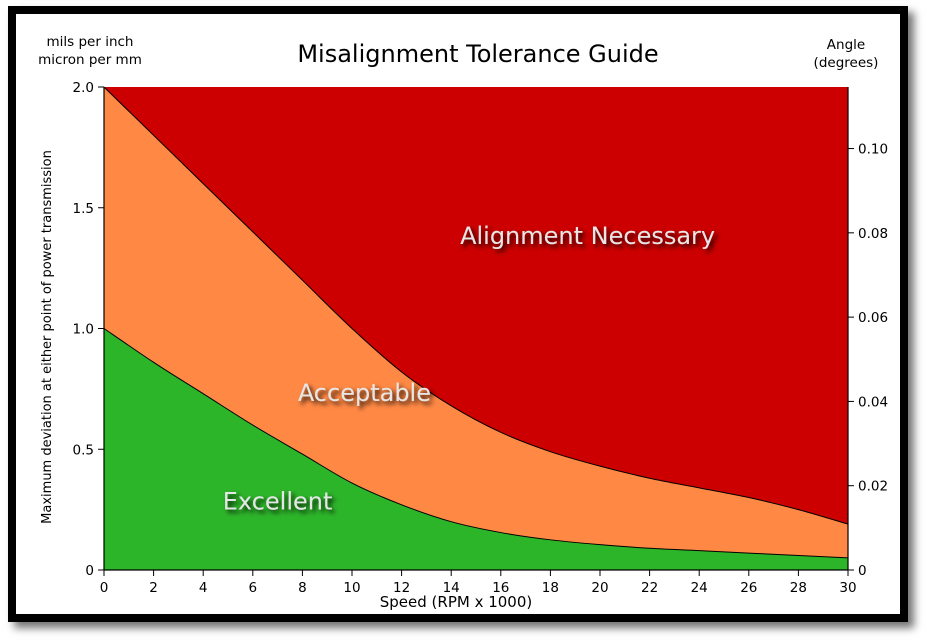  What do you see at coordinates (873, 487) in the screenshot?
I see `y2-tick-label: 0.02` at bounding box center [873, 487].